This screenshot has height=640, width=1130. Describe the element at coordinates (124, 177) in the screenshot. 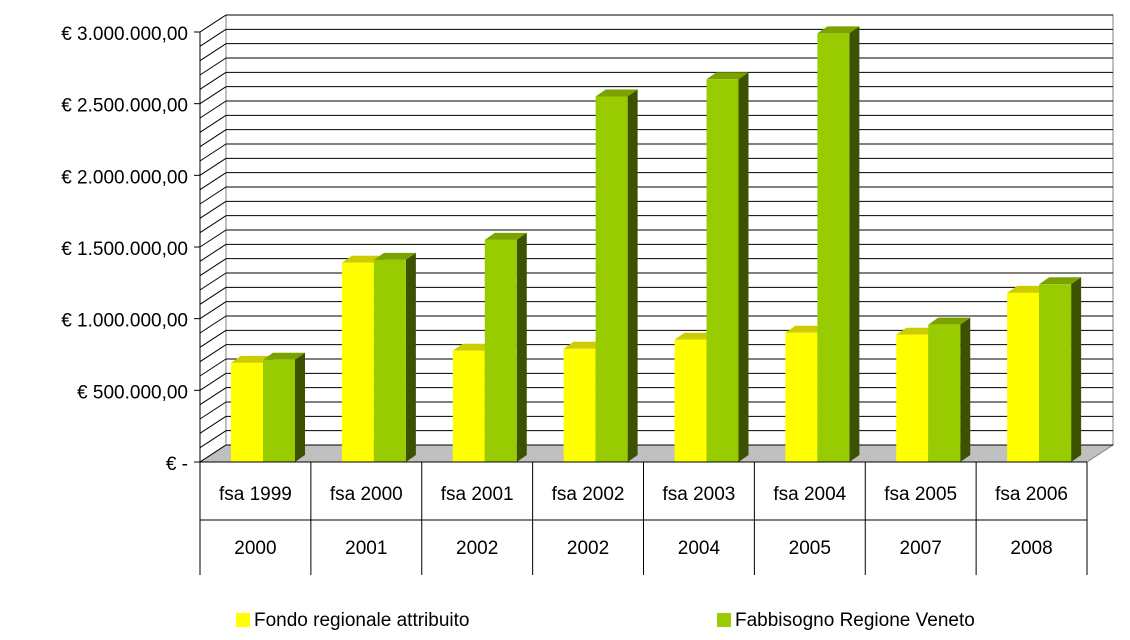

I see `y-tick-label: € 2.000.000,00` at that location.